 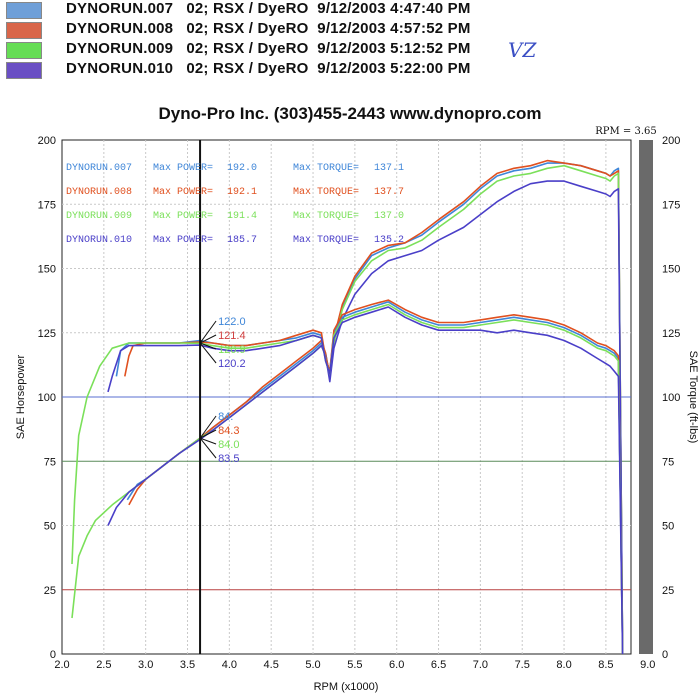 I want to click on y-axis-label-left: SAE Horsepower, so click(x=21, y=396).